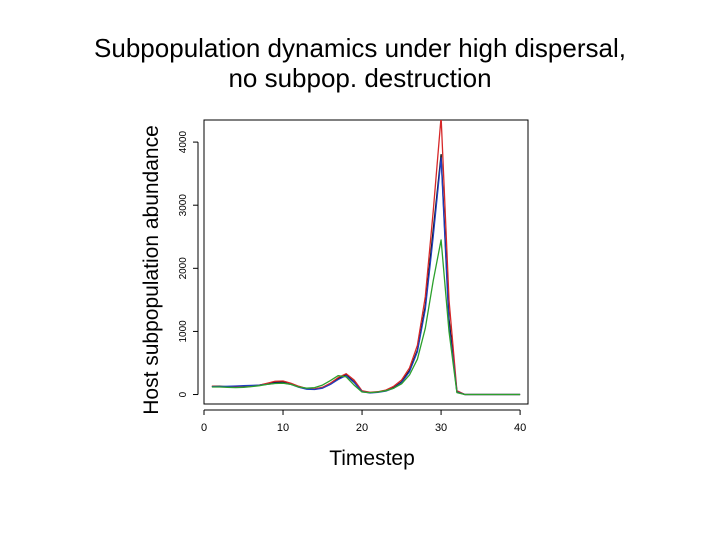 Image resolution: width=720 pixels, height=540 pixels. I want to click on x-tick-label: 0, so click(204, 428).